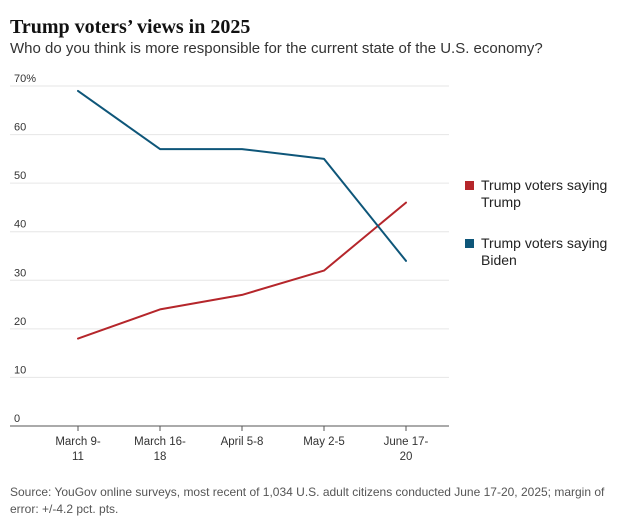  What do you see at coordinates (78, 449) in the screenshot?
I see `x-tick-label: March 9-11` at bounding box center [78, 449].